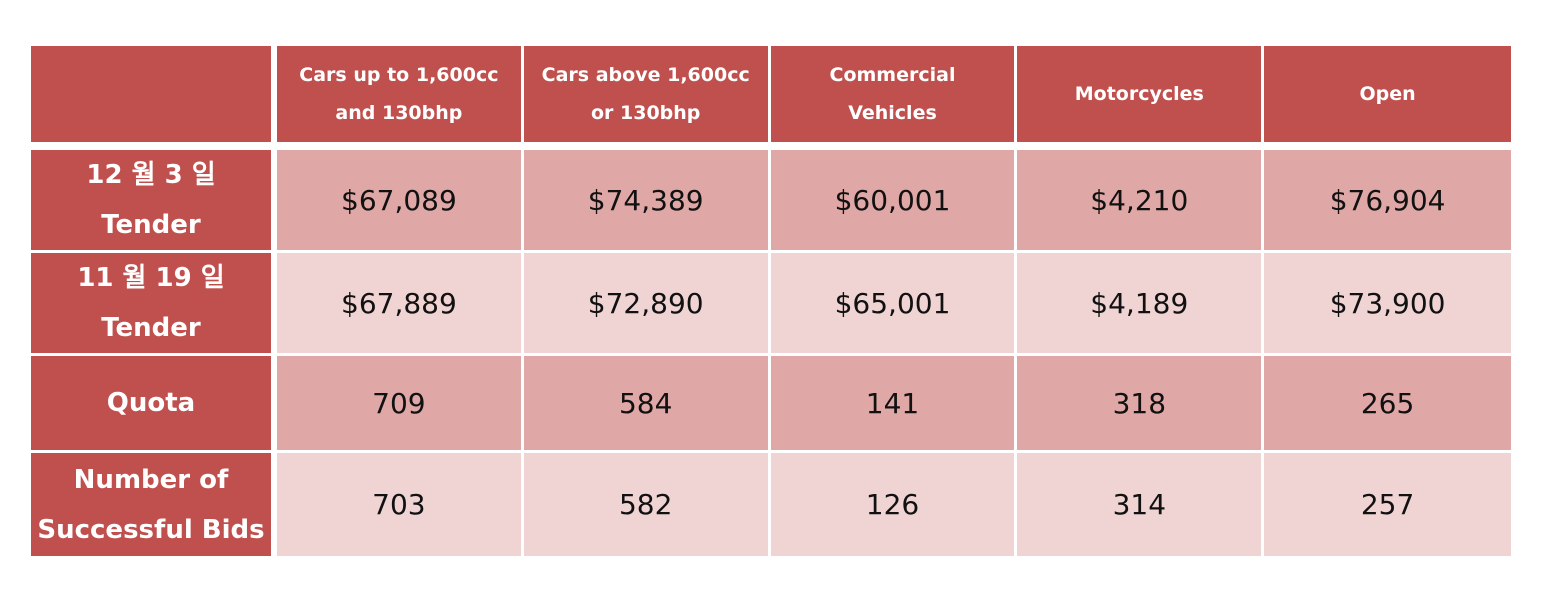 Image resolution: width=1547 pixels, height=601 pixels. Describe the element at coordinates (892, 75) in the screenshot. I see `header-label-line1: Commercial` at that location.